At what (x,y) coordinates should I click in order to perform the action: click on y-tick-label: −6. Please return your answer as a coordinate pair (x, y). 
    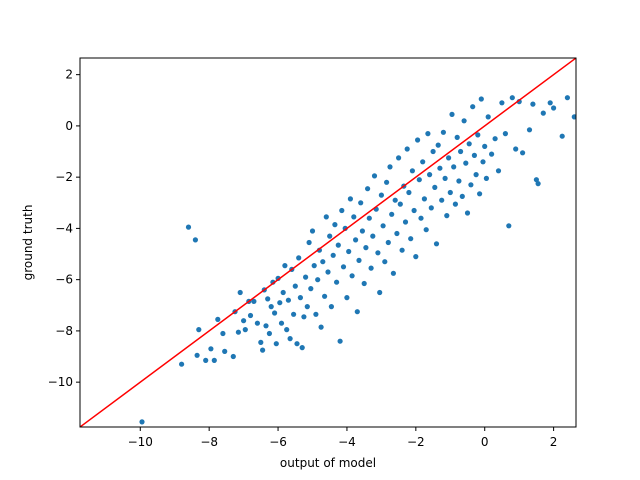
    Looking at the image, I should click on (64, 280).